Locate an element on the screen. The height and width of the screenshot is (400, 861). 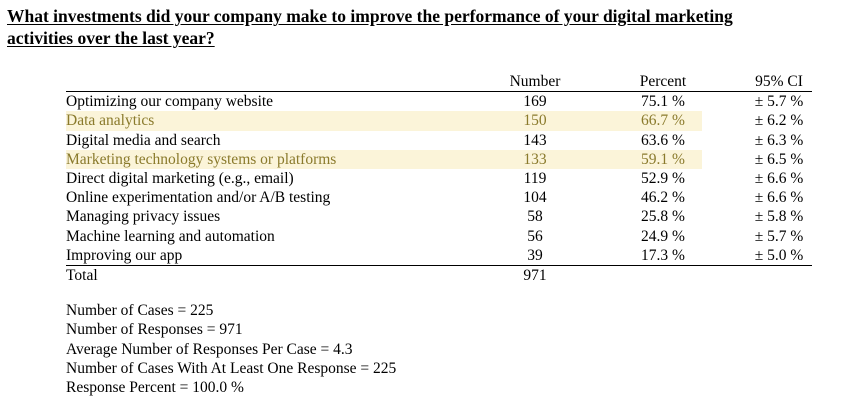
column-header-ci: 95% CI is located at coordinates (779, 81).